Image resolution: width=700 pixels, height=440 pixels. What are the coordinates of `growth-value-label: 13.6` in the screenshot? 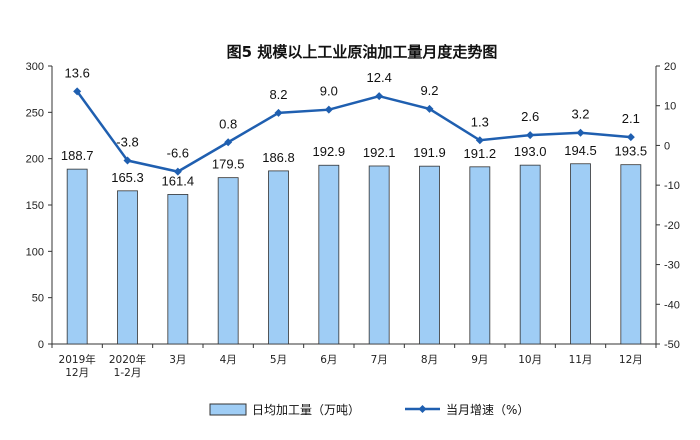 It's located at (77, 72).